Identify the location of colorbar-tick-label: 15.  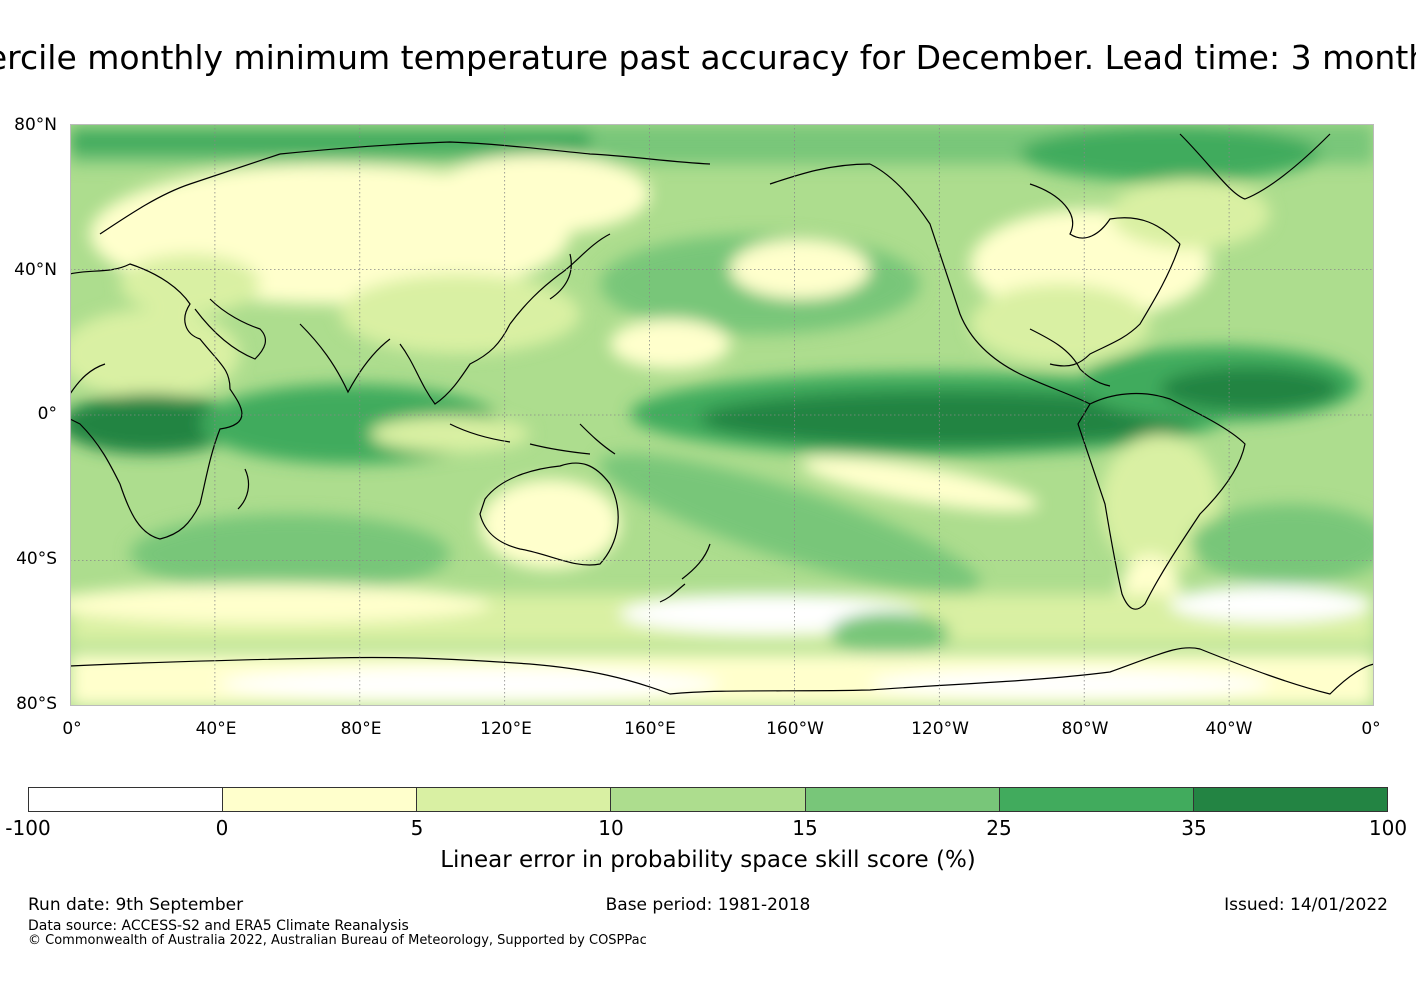
(805, 828).